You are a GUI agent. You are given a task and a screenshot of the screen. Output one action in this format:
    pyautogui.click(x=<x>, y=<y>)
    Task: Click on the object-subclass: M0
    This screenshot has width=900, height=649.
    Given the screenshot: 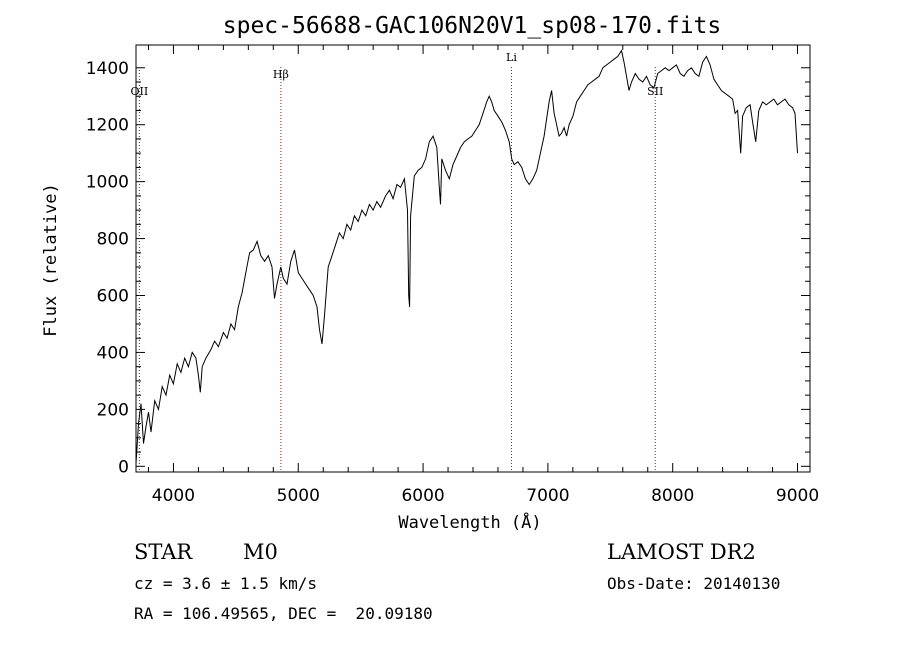 What is the action you would take?
    pyautogui.click(x=260, y=552)
    